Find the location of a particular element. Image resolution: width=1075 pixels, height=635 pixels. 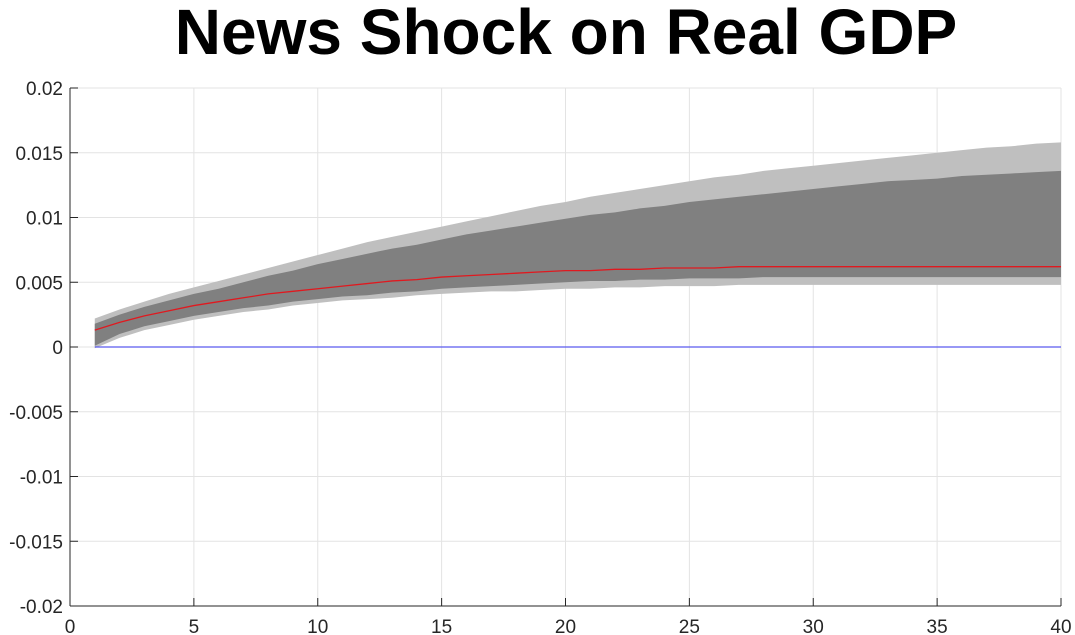

y-tick-label-8: -0.02 is located at coordinates (41, 607).